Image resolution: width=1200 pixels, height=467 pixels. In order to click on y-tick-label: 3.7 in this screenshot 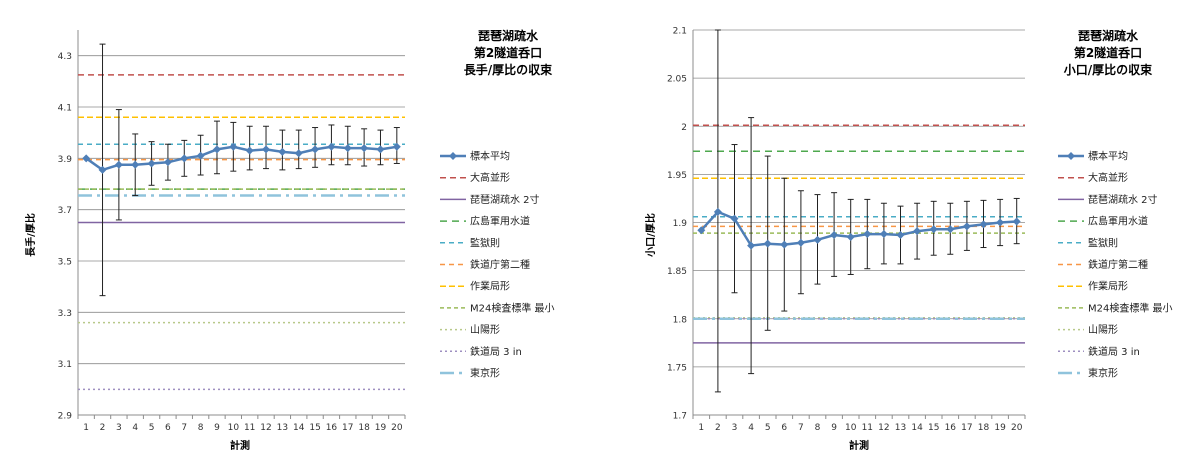, I will do `click(65, 211)`.